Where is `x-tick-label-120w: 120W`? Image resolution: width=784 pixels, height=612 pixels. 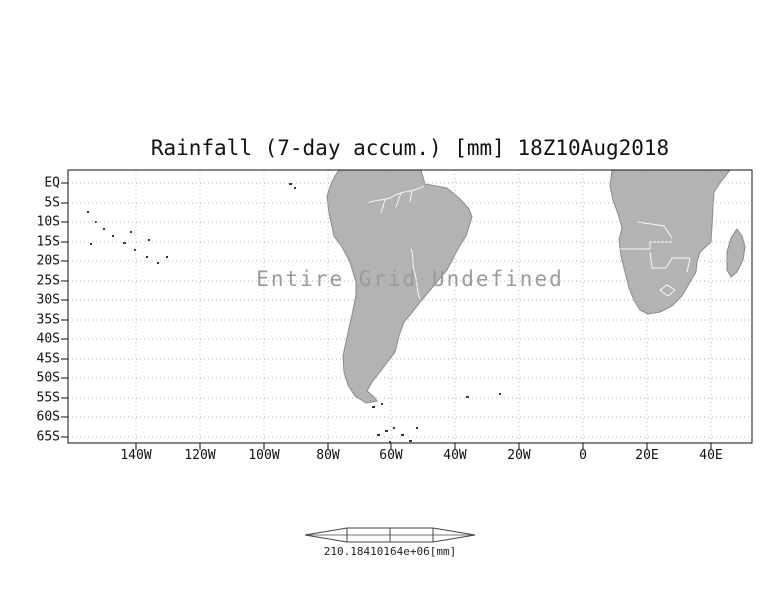
x-tick-label-120w: 120W is located at coordinates (200, 455).